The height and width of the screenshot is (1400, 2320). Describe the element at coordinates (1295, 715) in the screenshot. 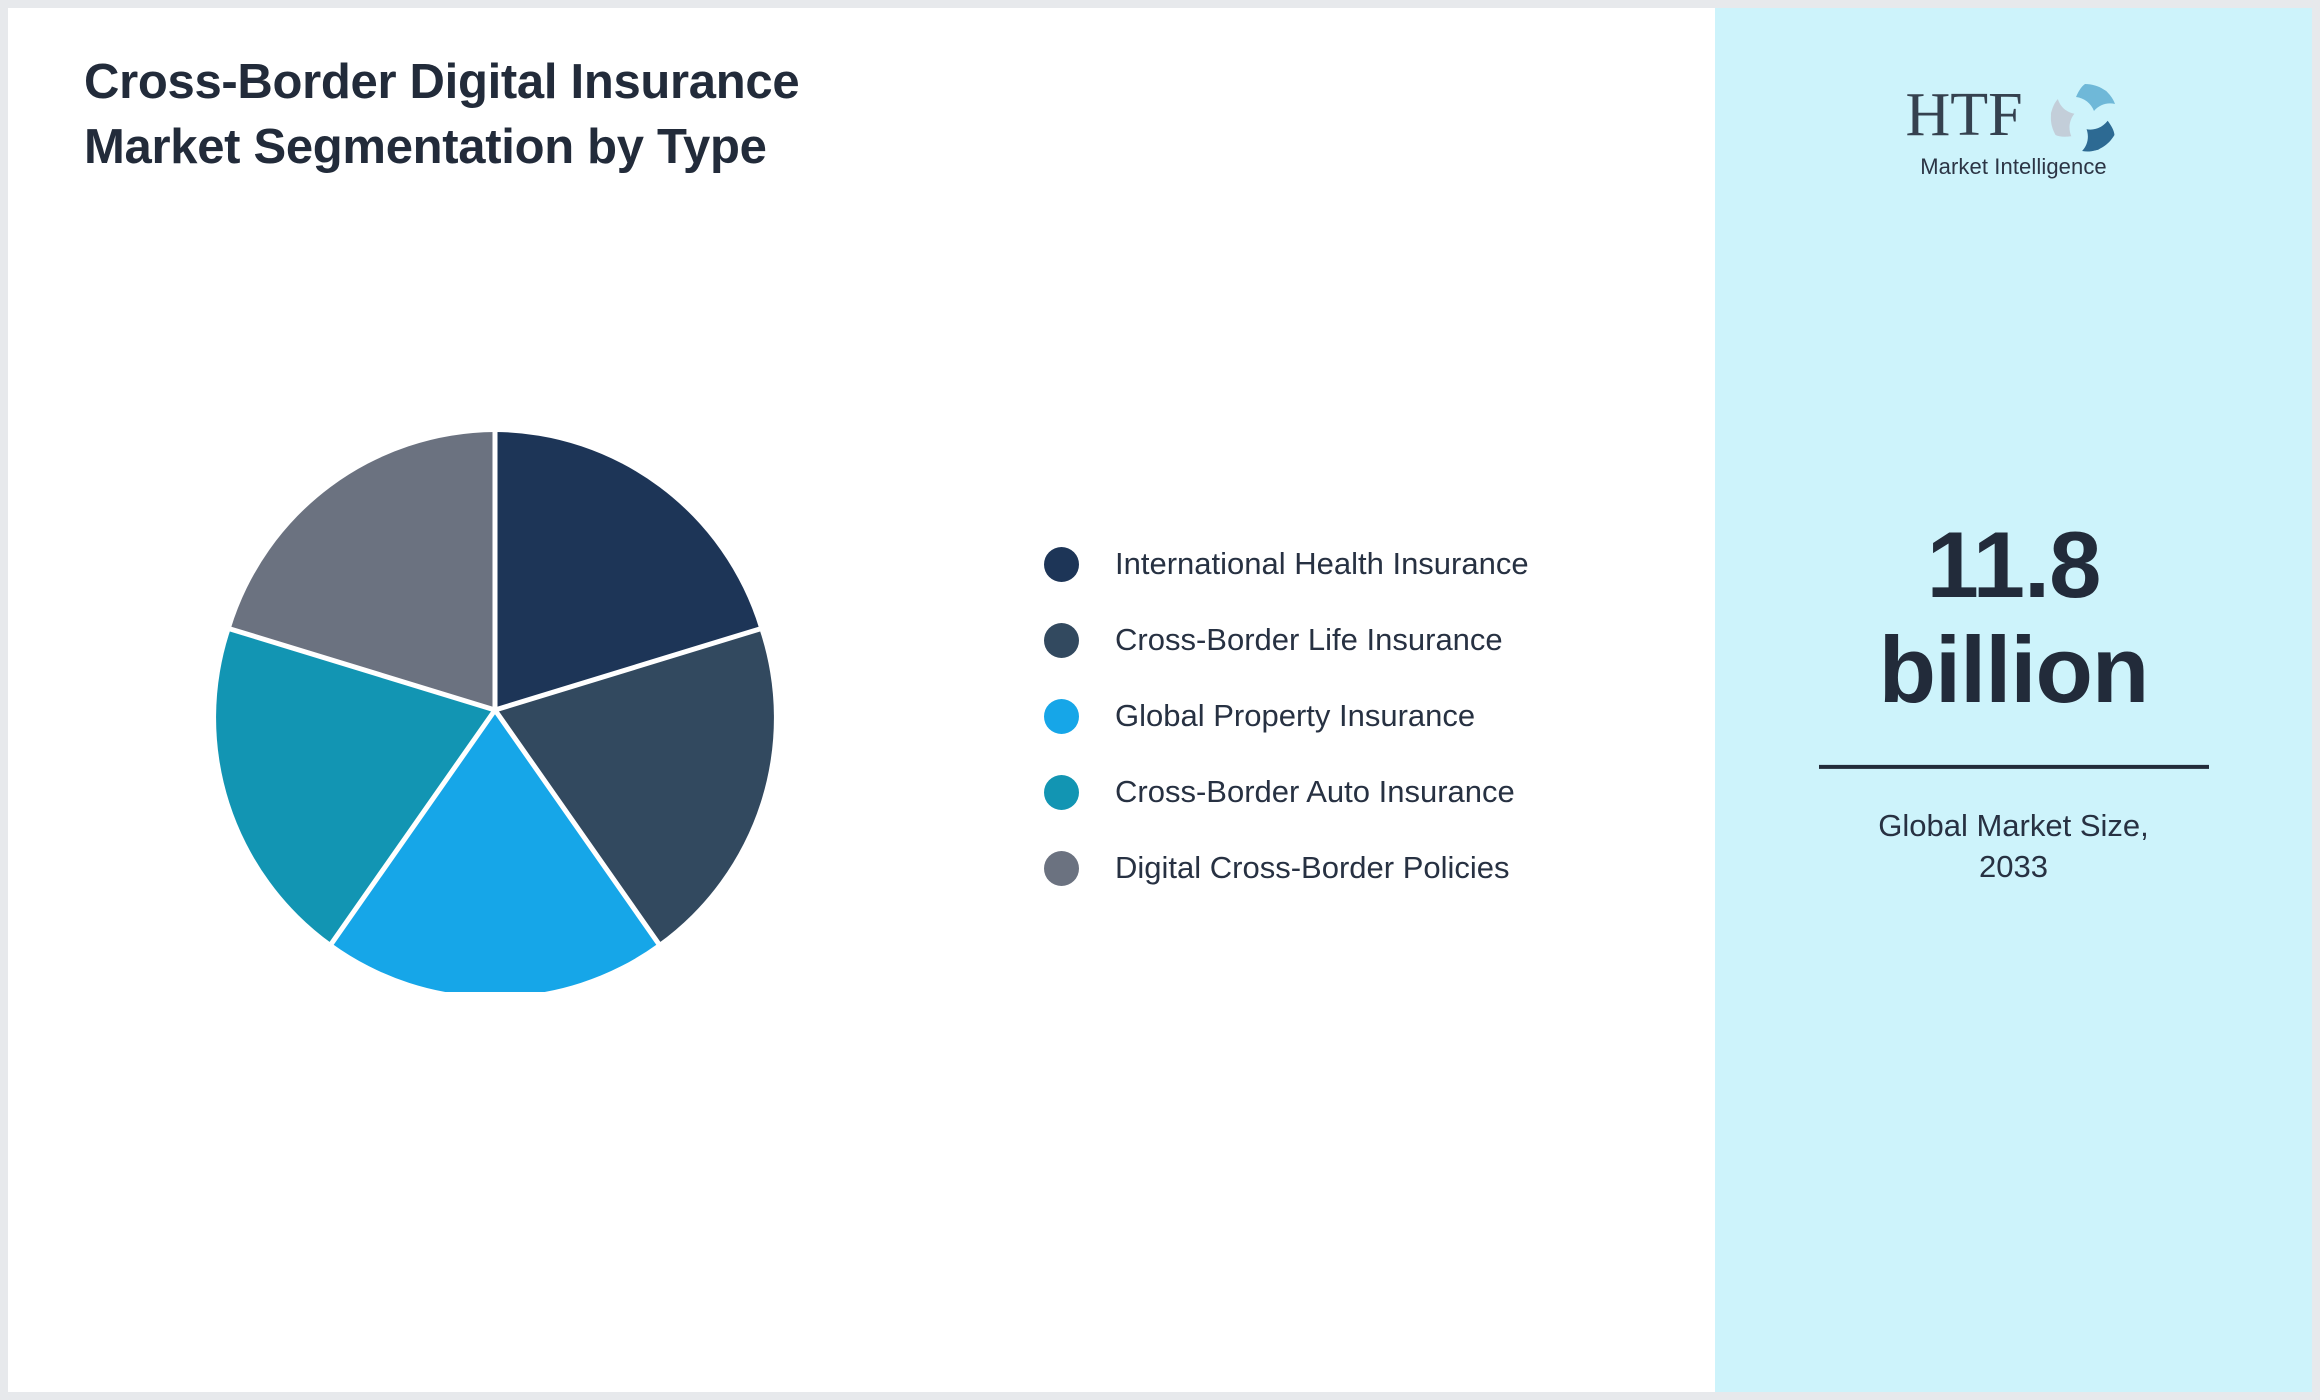

I see `legend-item-label: Global Property Insurance` at that location.